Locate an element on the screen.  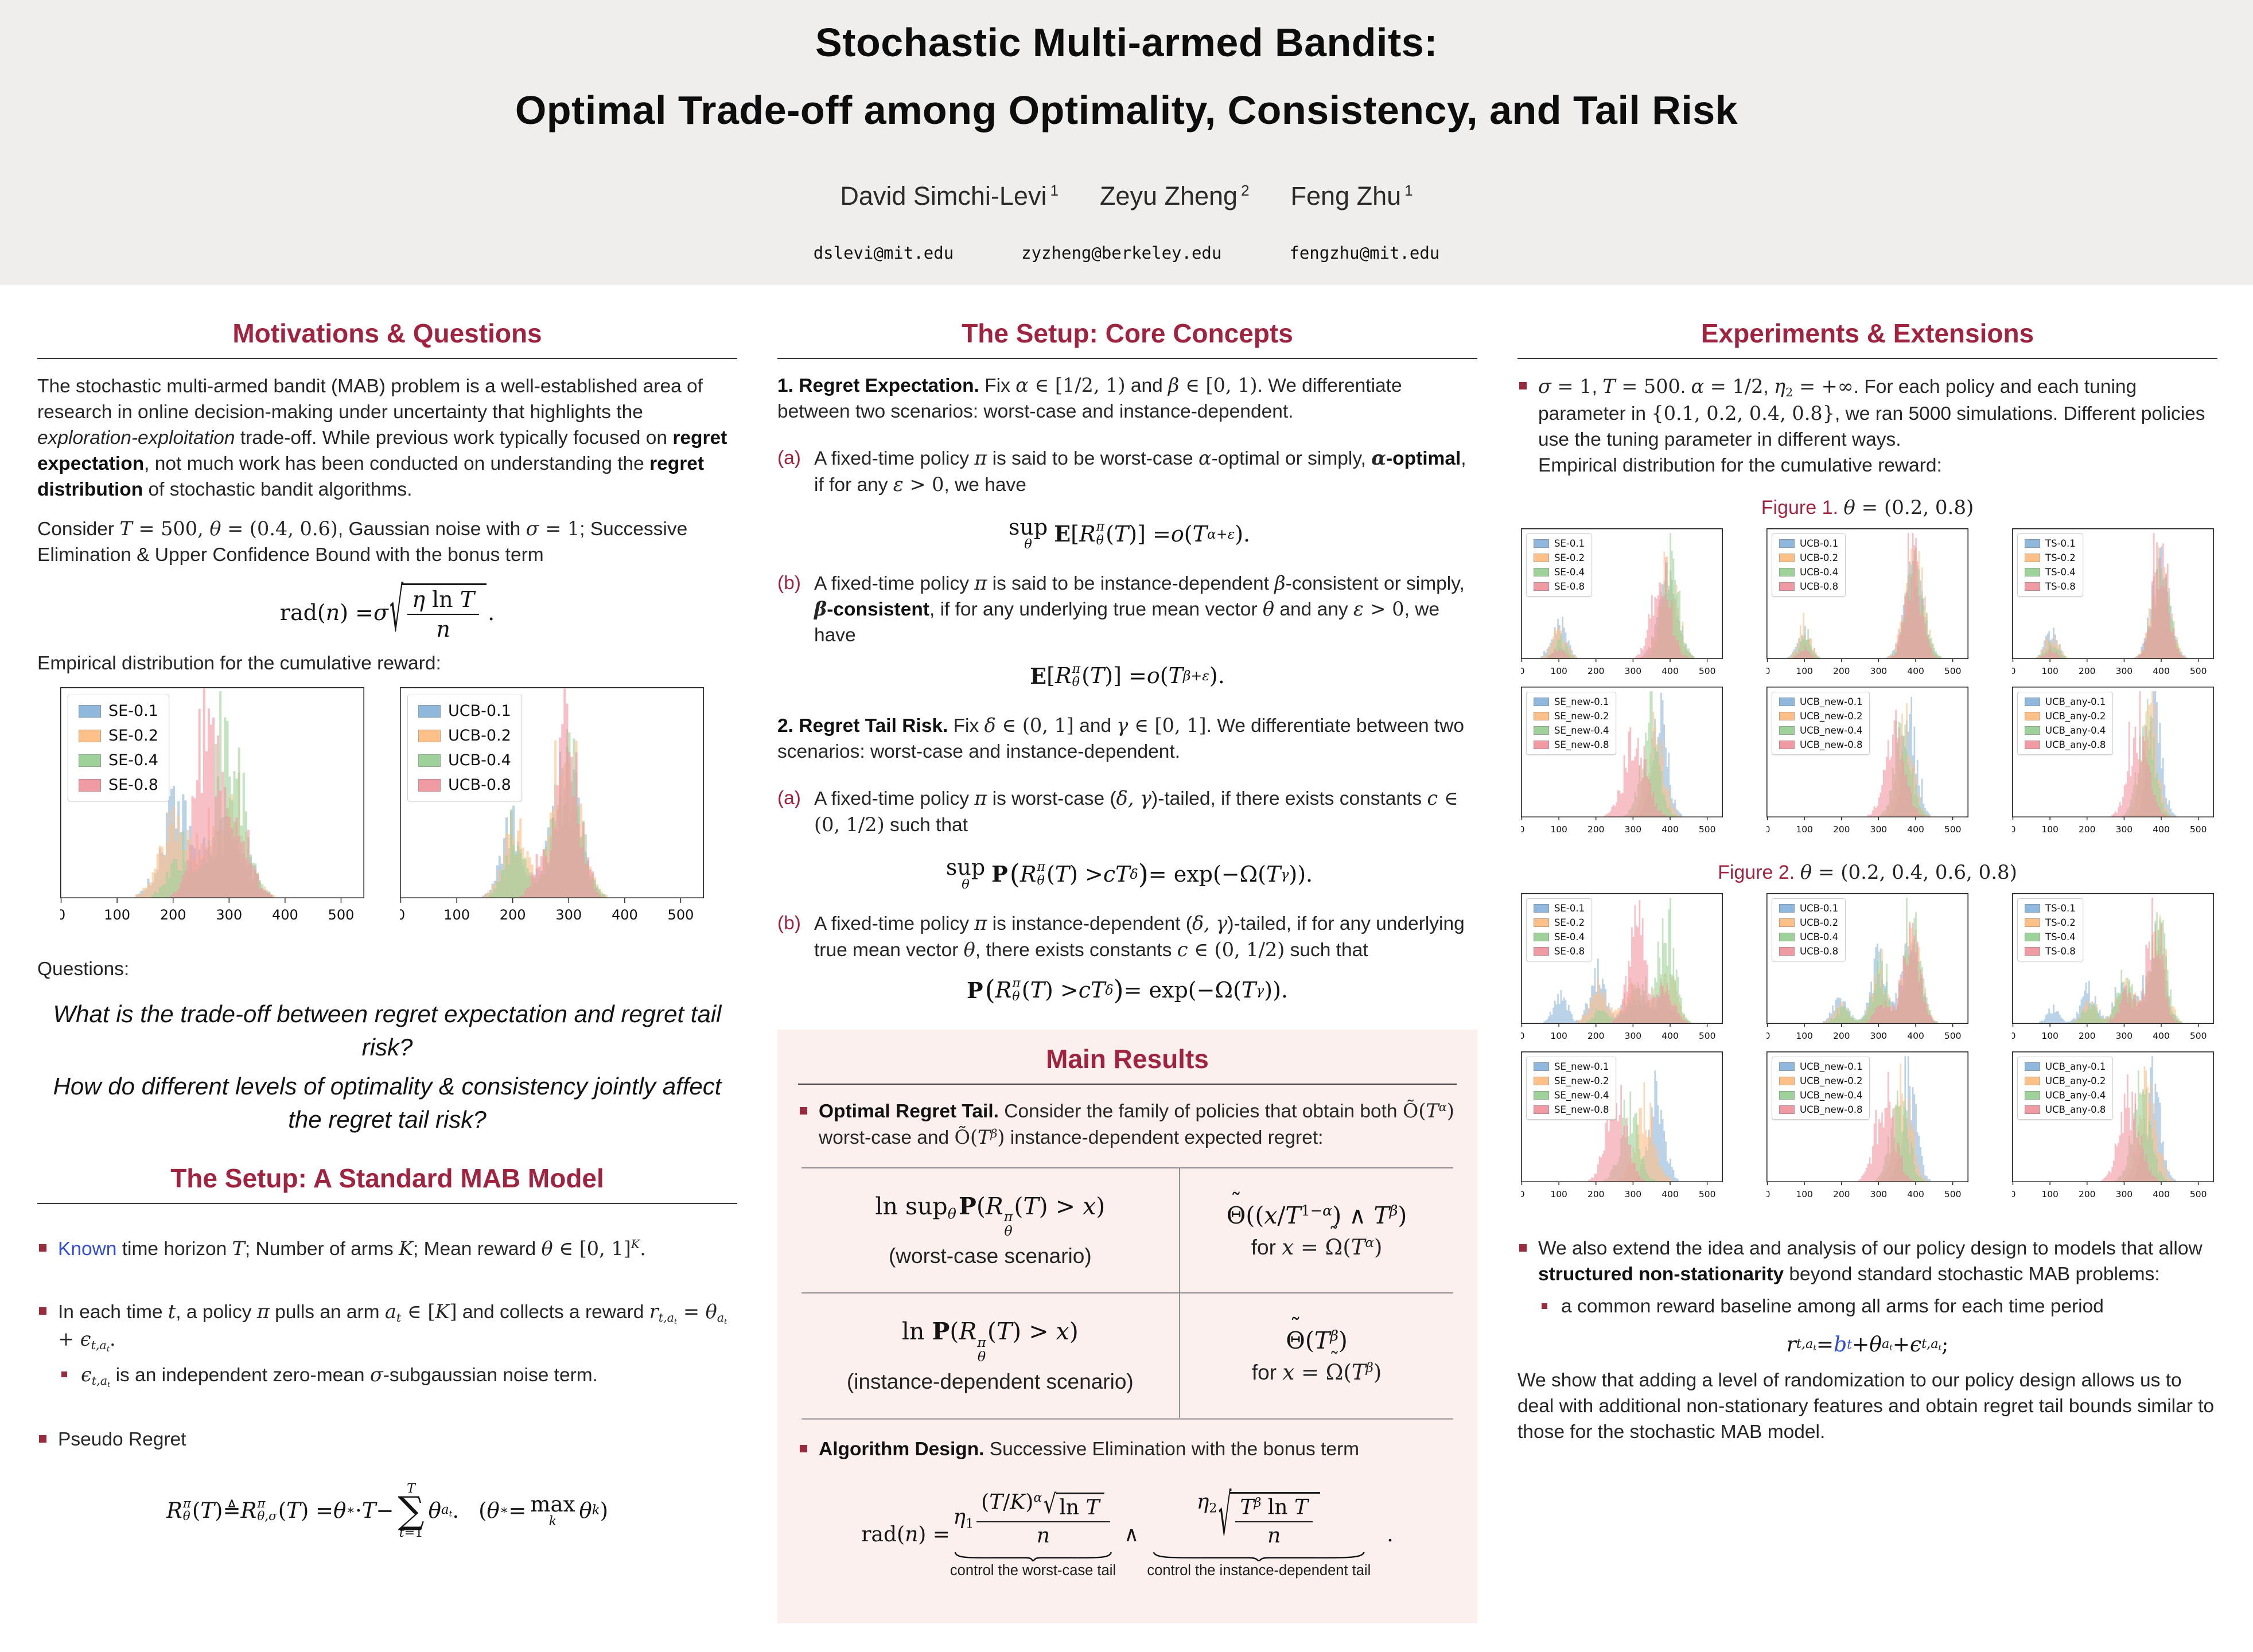
legend-label: SE-0.4 is located at coordinates (133, 760).